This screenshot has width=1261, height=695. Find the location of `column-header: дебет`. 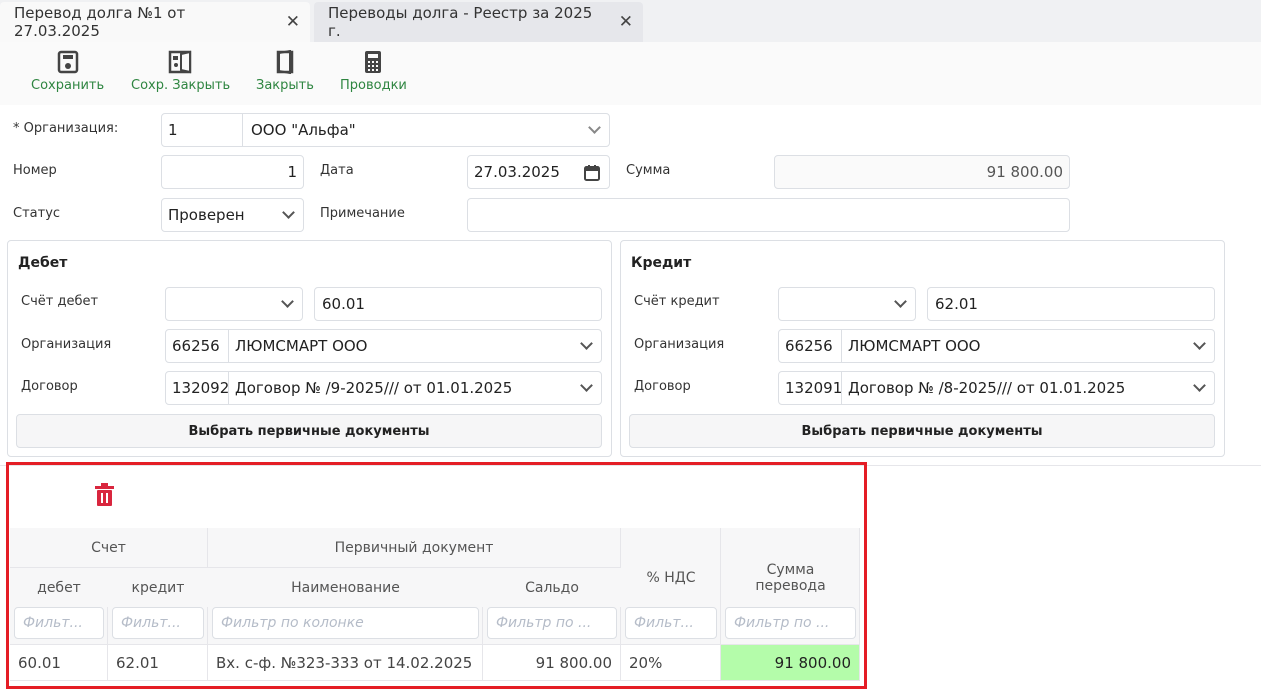

column-header: дебет is located at coordinates (59, 588).